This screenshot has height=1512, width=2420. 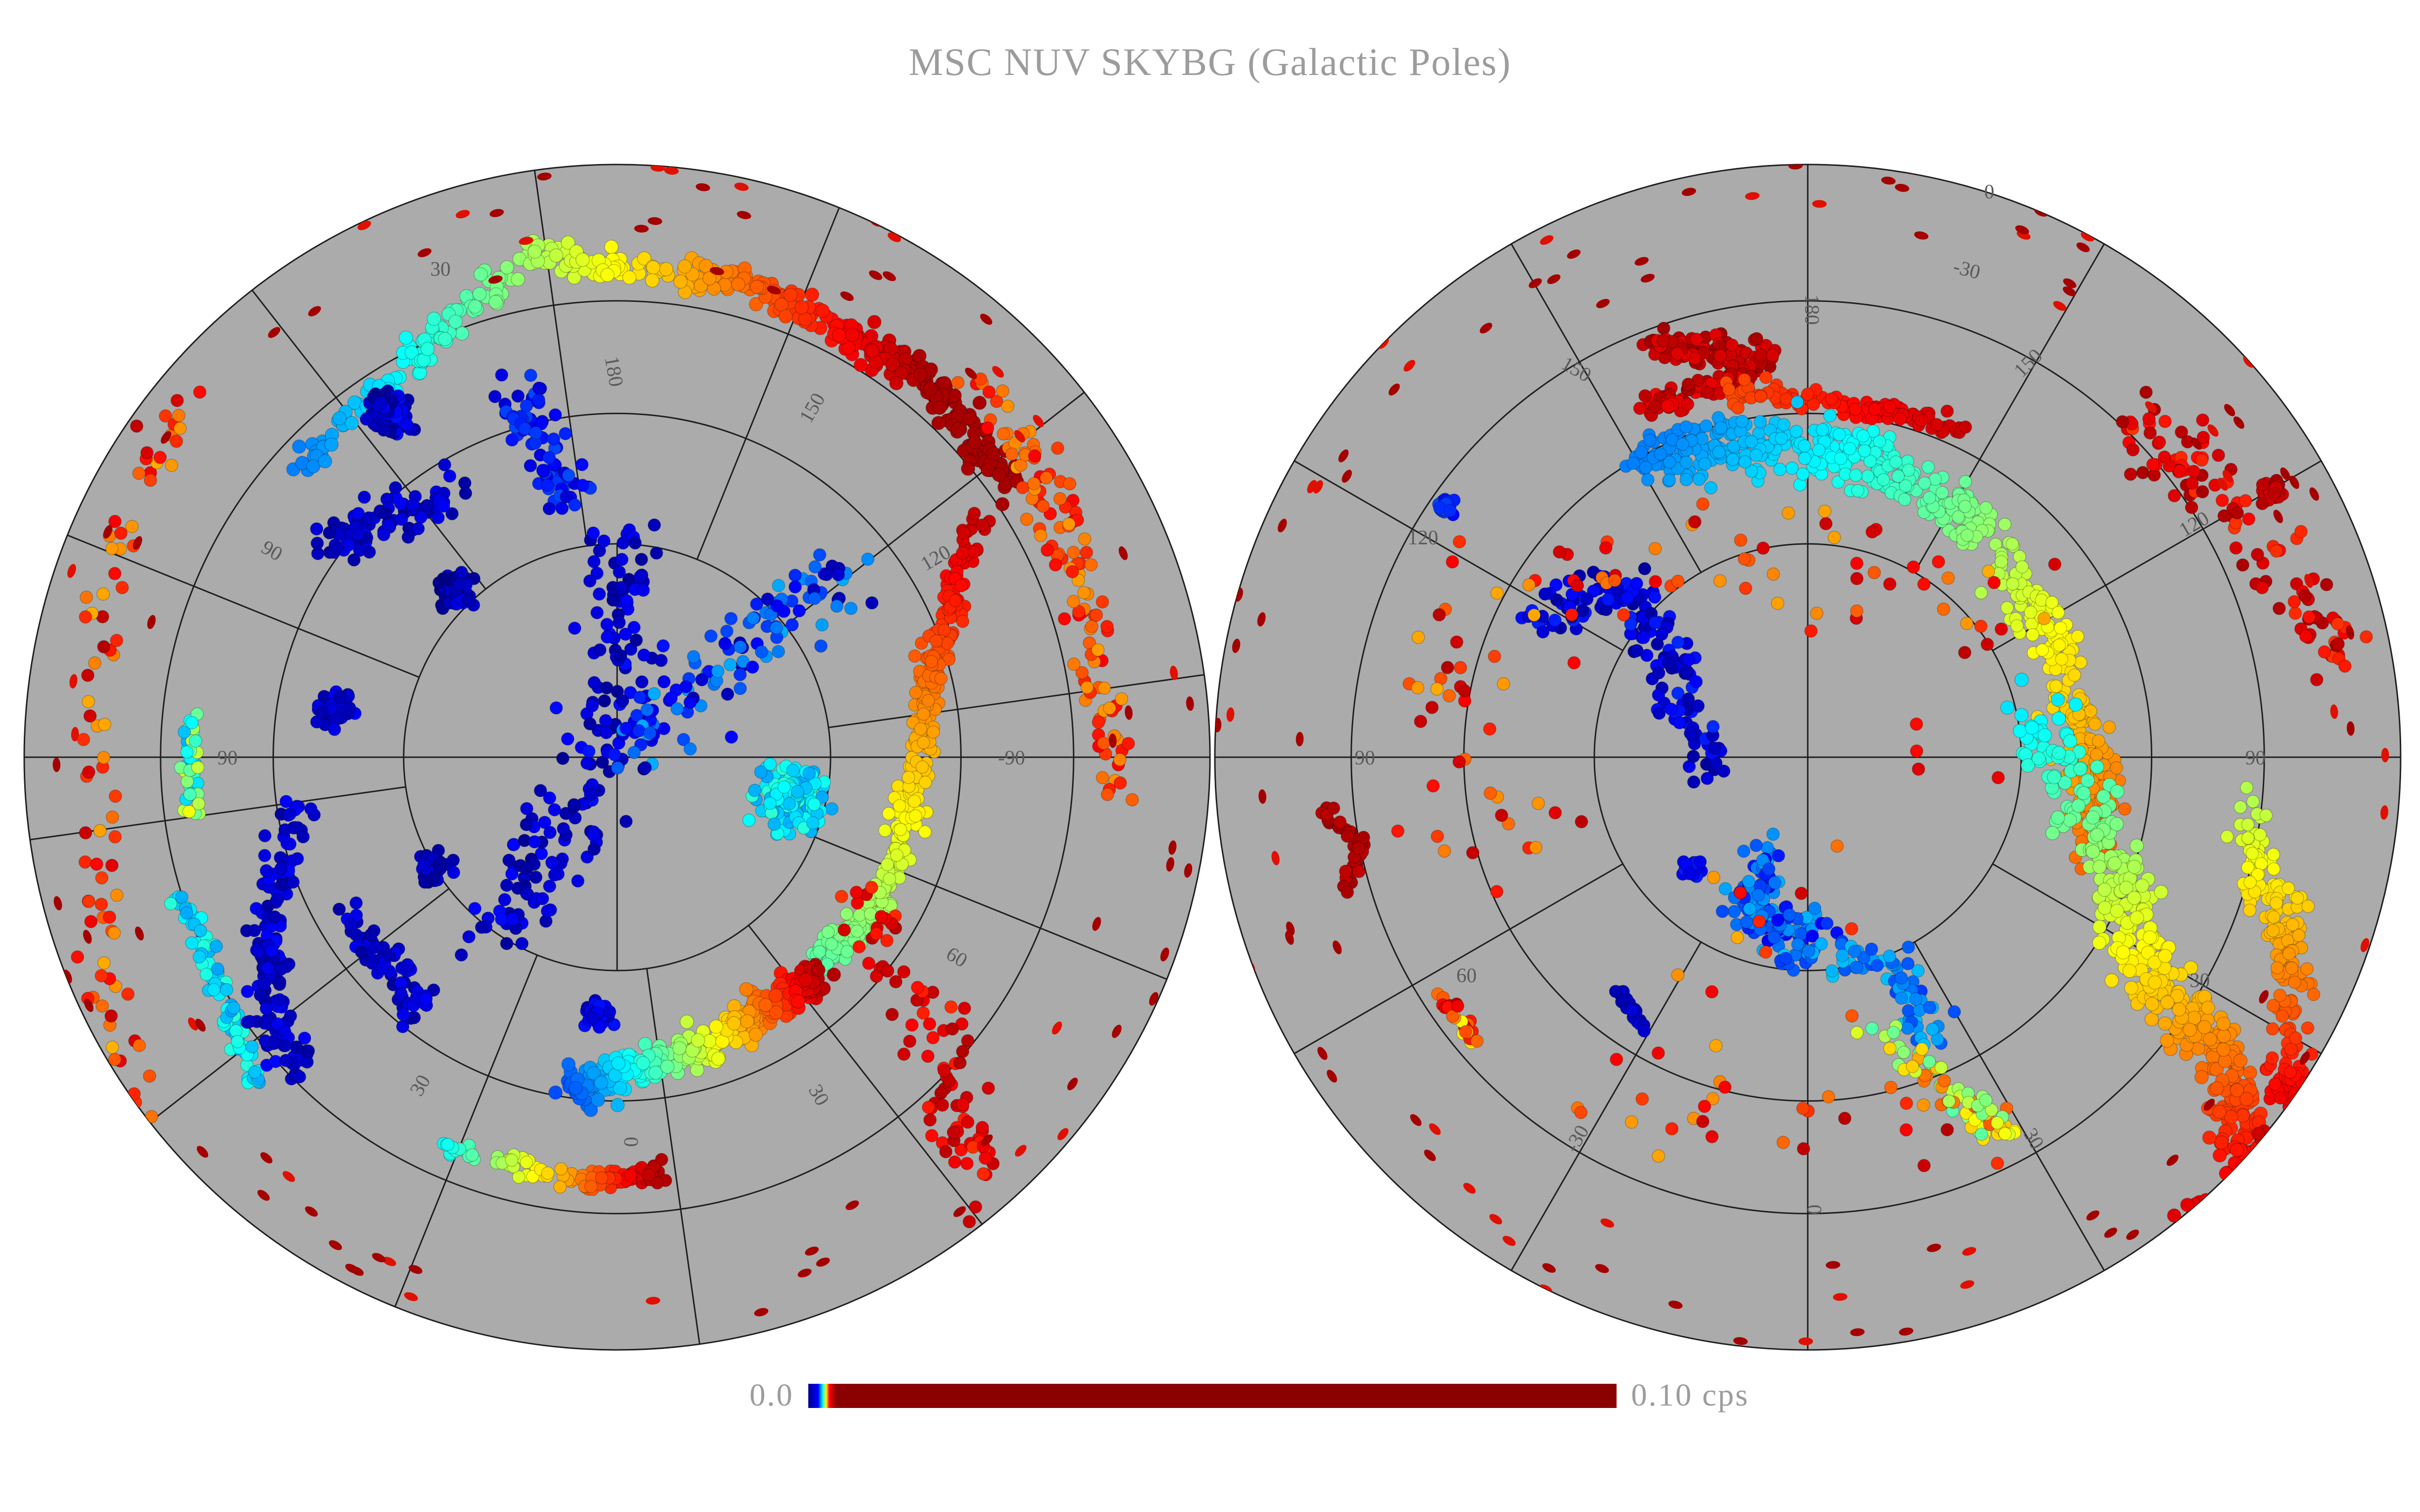 What do you see at coordinates (1209, 63) in the screenshot?
I see `map-title: MSC NUV SKYBG (Galactic Poles)` at bounding box center [1209, 63].